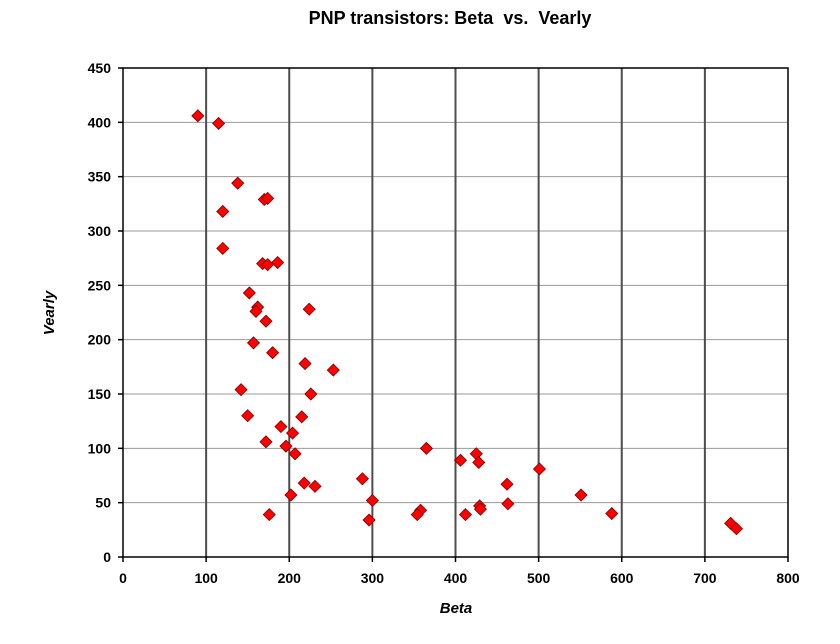  Describe the element at coordinates (49, 312) in the screenshot. I see `y-axis-label: Vearly` at that location.